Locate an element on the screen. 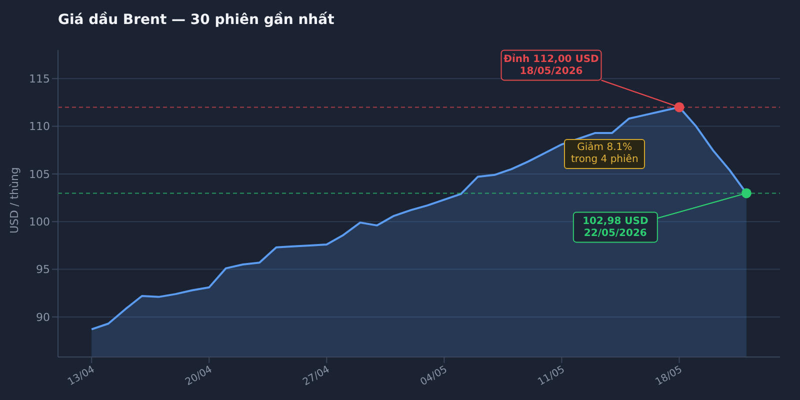  y-tick-label: 110 is located at coordinates (39, 127).